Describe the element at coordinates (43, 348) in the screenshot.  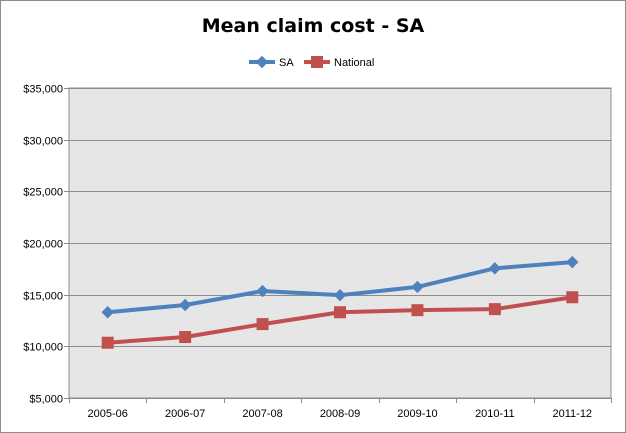
I see `y-tick-label: $10,000` at that location.